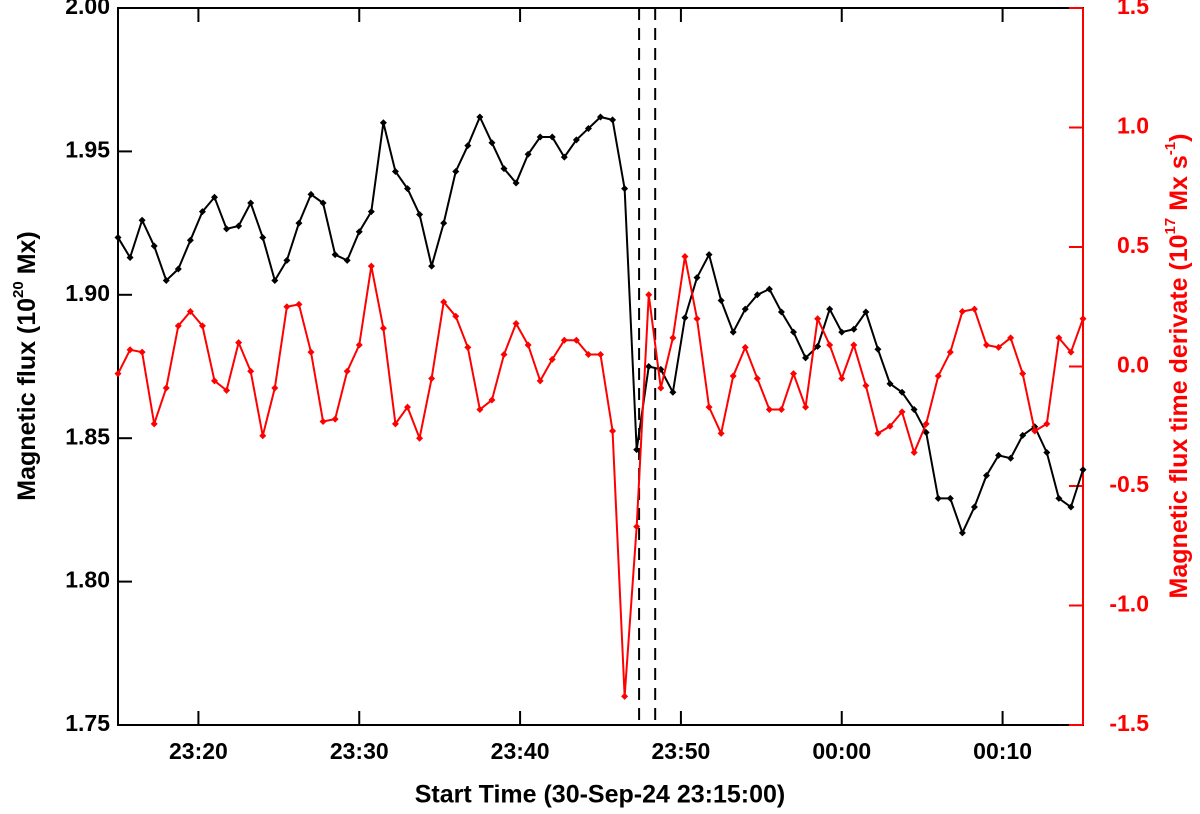 The width and height of the screenshot is (1200, 814). Describe the element at coordinates (359, 751) in the screenshot. I see `x-tick-label: 23:30` at that location.